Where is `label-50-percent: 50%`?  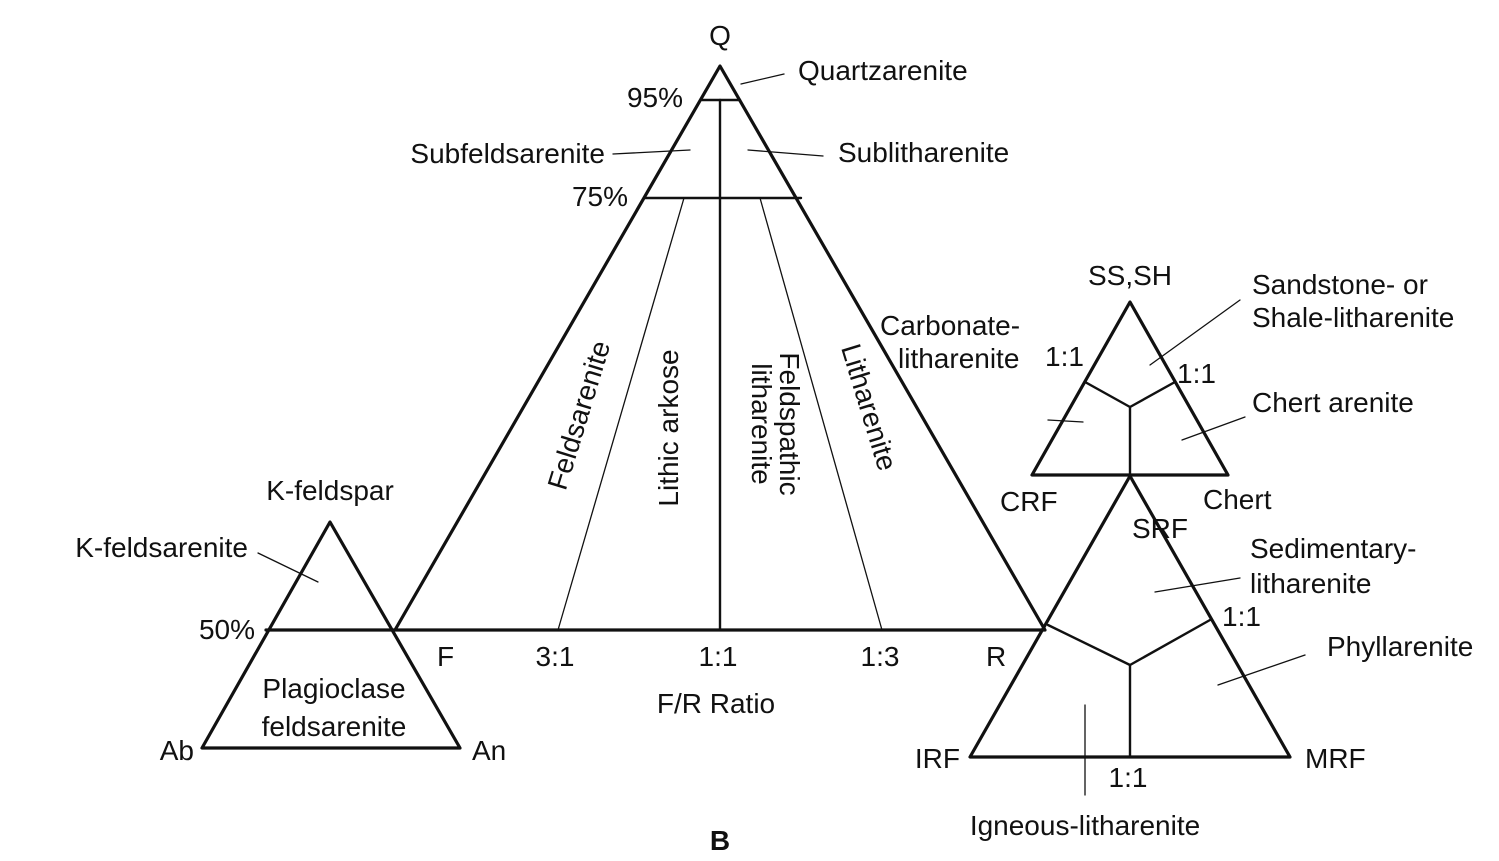
label-50-percent: 50% is located at coordinates (227, 629).